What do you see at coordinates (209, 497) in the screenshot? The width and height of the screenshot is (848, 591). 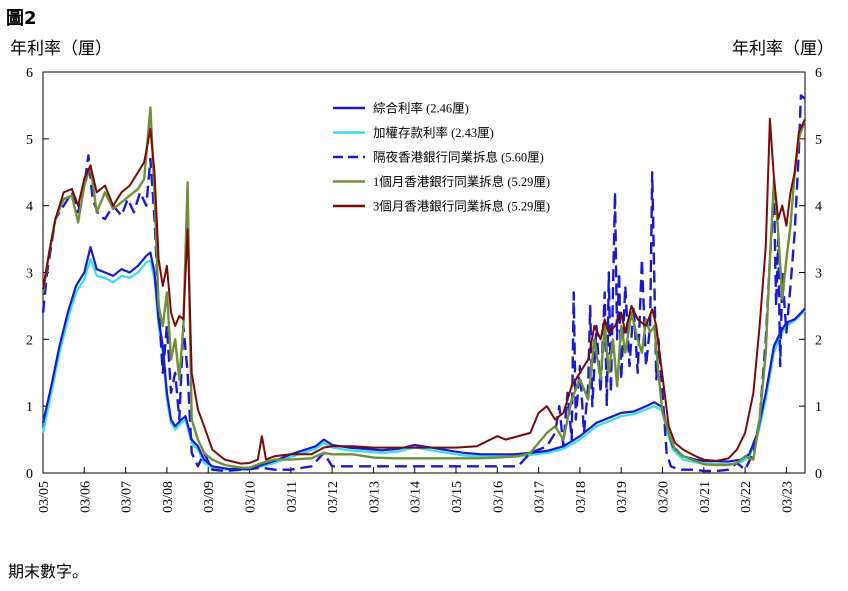 I see `x-tick-label: 03/09` at bounding box center [209, 497].